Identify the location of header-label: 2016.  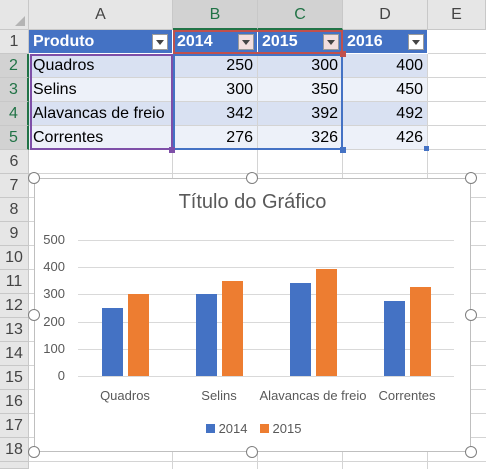
(365, 41).